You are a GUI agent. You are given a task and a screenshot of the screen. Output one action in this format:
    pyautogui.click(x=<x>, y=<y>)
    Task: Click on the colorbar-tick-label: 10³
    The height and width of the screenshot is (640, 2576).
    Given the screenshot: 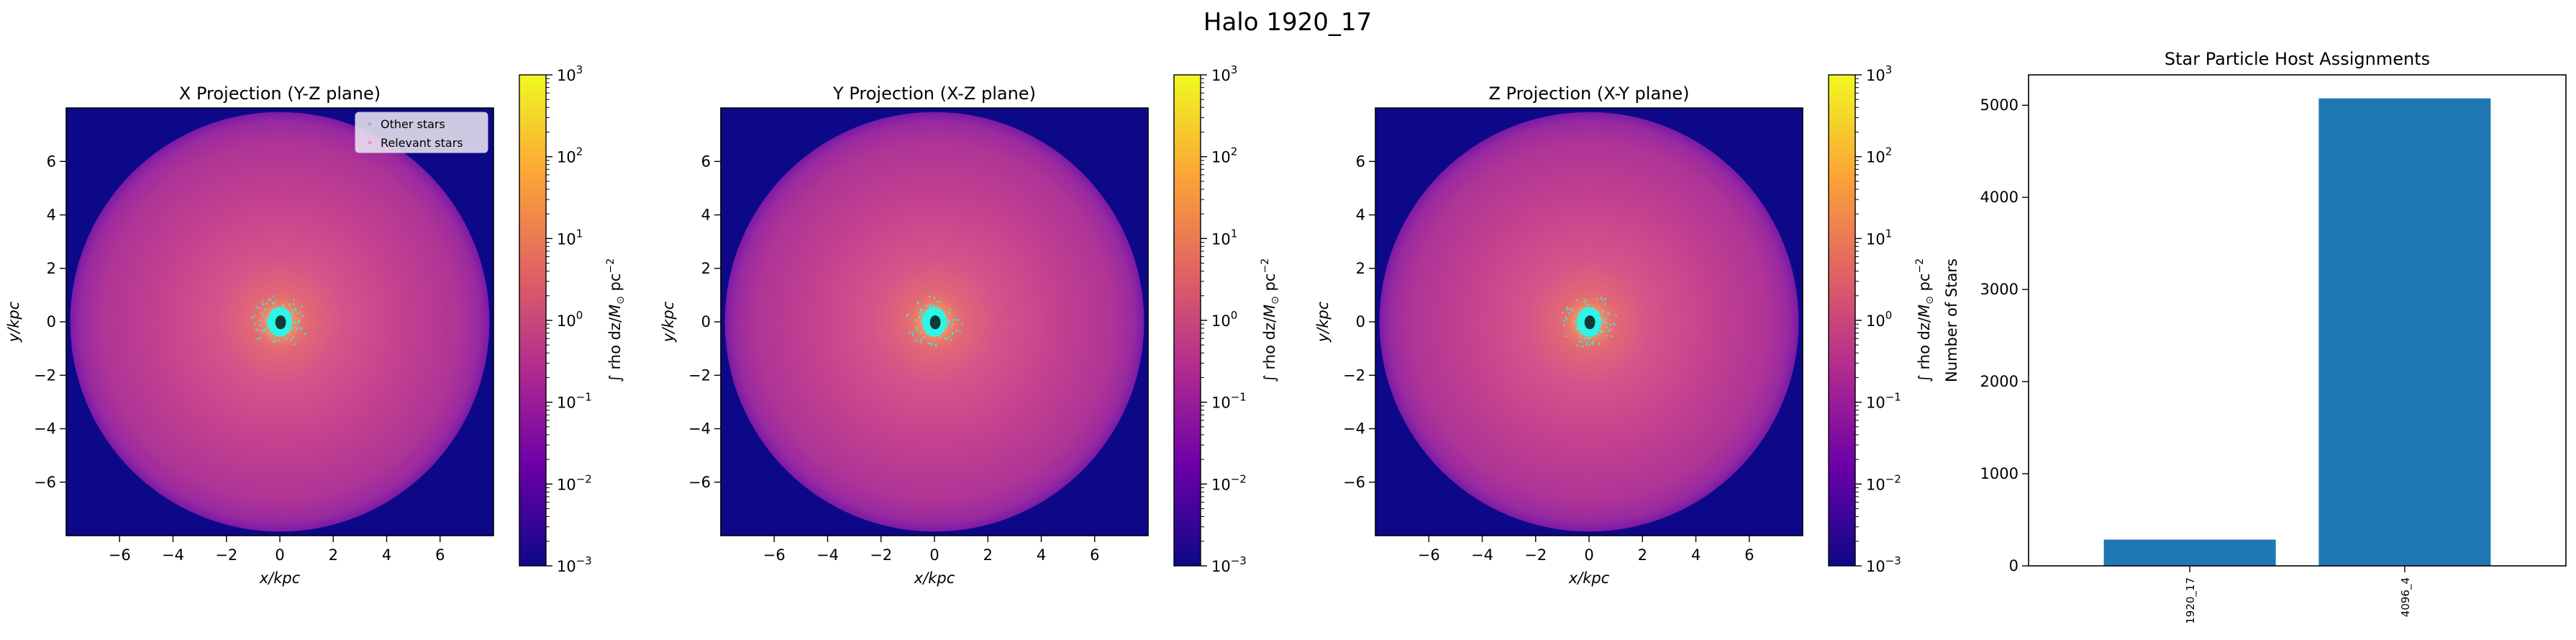 What is the action you would take?
    pyautogui.click(x=1224, y=73)
    